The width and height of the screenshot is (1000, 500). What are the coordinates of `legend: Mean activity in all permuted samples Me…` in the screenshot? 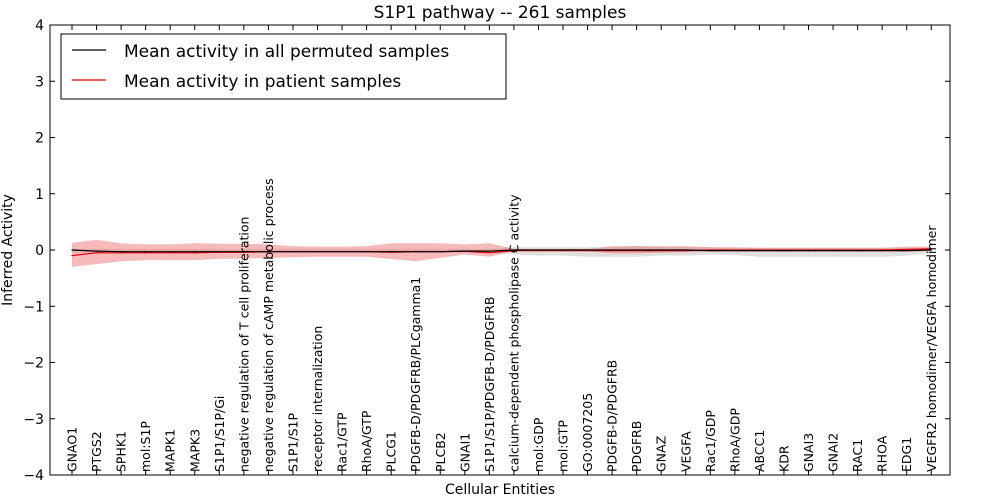 It's located at (283, 66).